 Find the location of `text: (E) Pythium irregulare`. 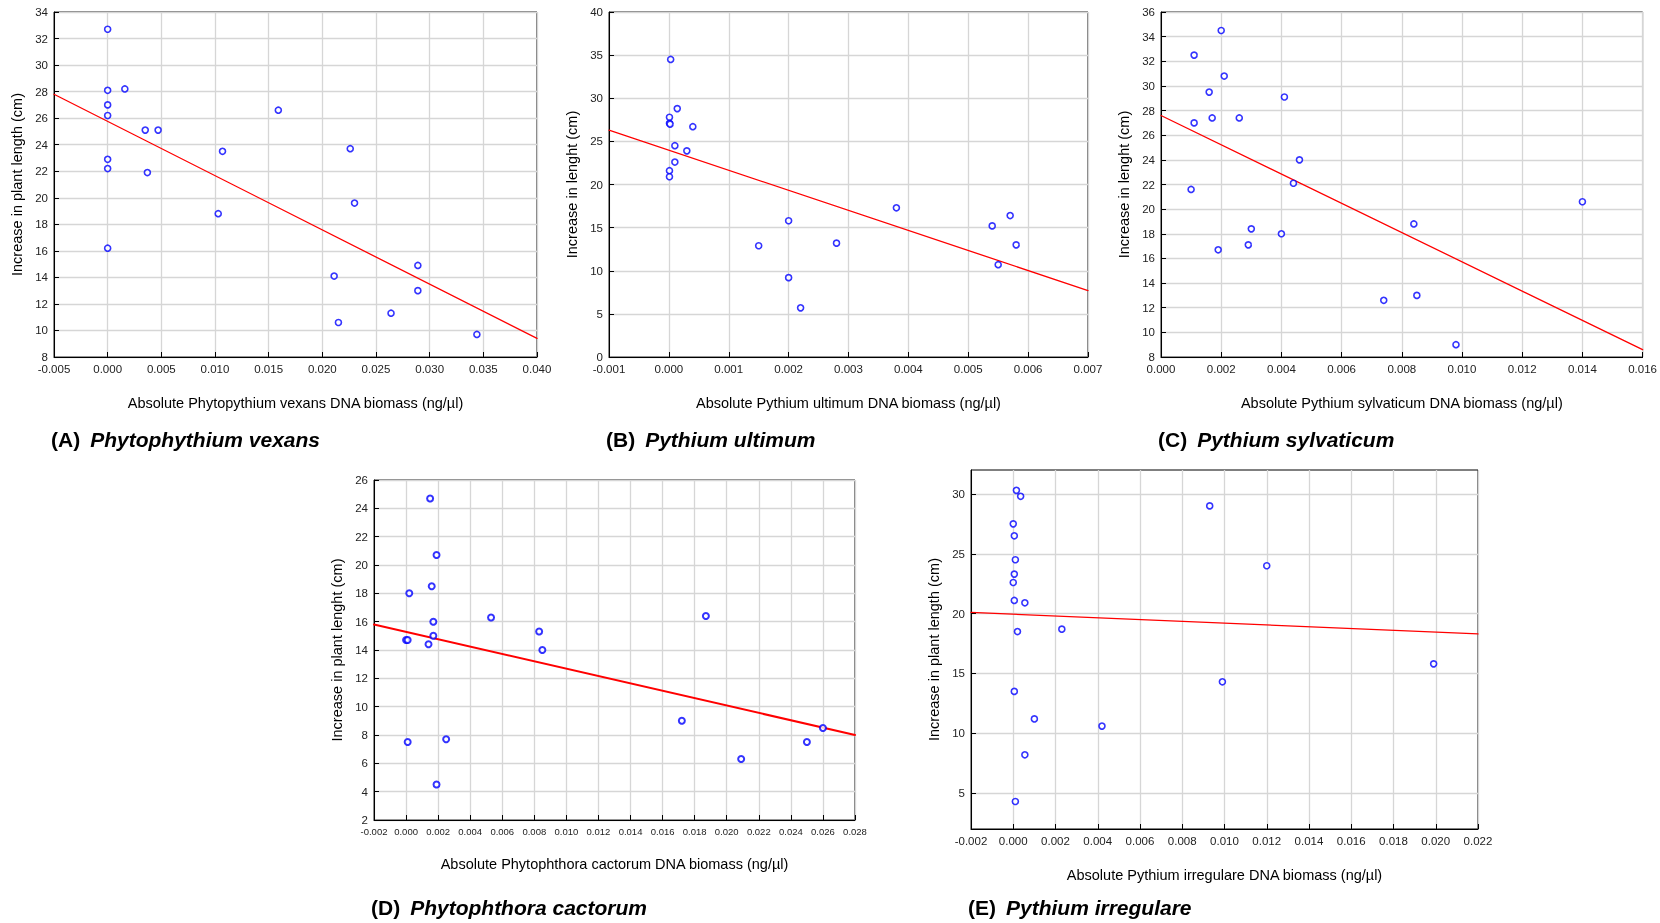

text: (E) Pythium irregulare is located at coordinates (1080, 907).